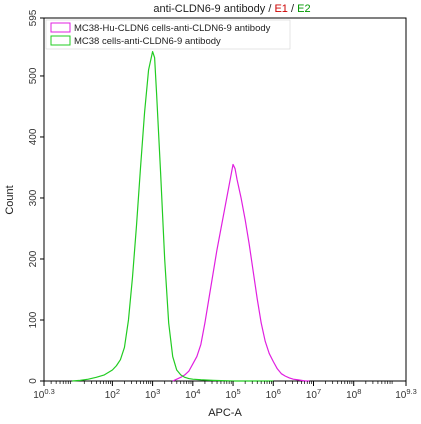 This screenshot has width=421, height=424. What do you see at coordinates (10, 199) in the screenshot?
I see `y-axis-title: Count` at bounding box center [10, 199].